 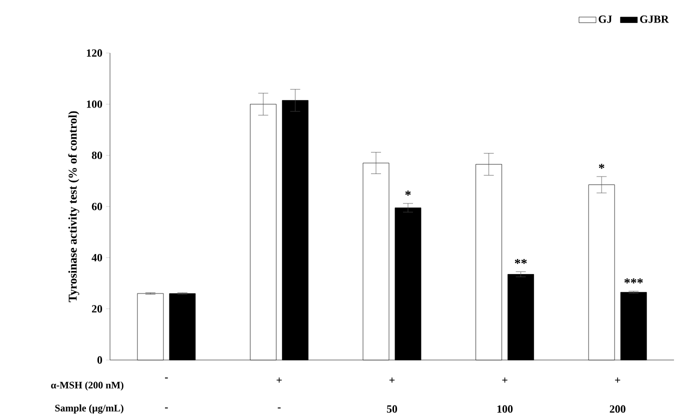 I want to click on y-tick-label: 100, so click(x=94, y=104).